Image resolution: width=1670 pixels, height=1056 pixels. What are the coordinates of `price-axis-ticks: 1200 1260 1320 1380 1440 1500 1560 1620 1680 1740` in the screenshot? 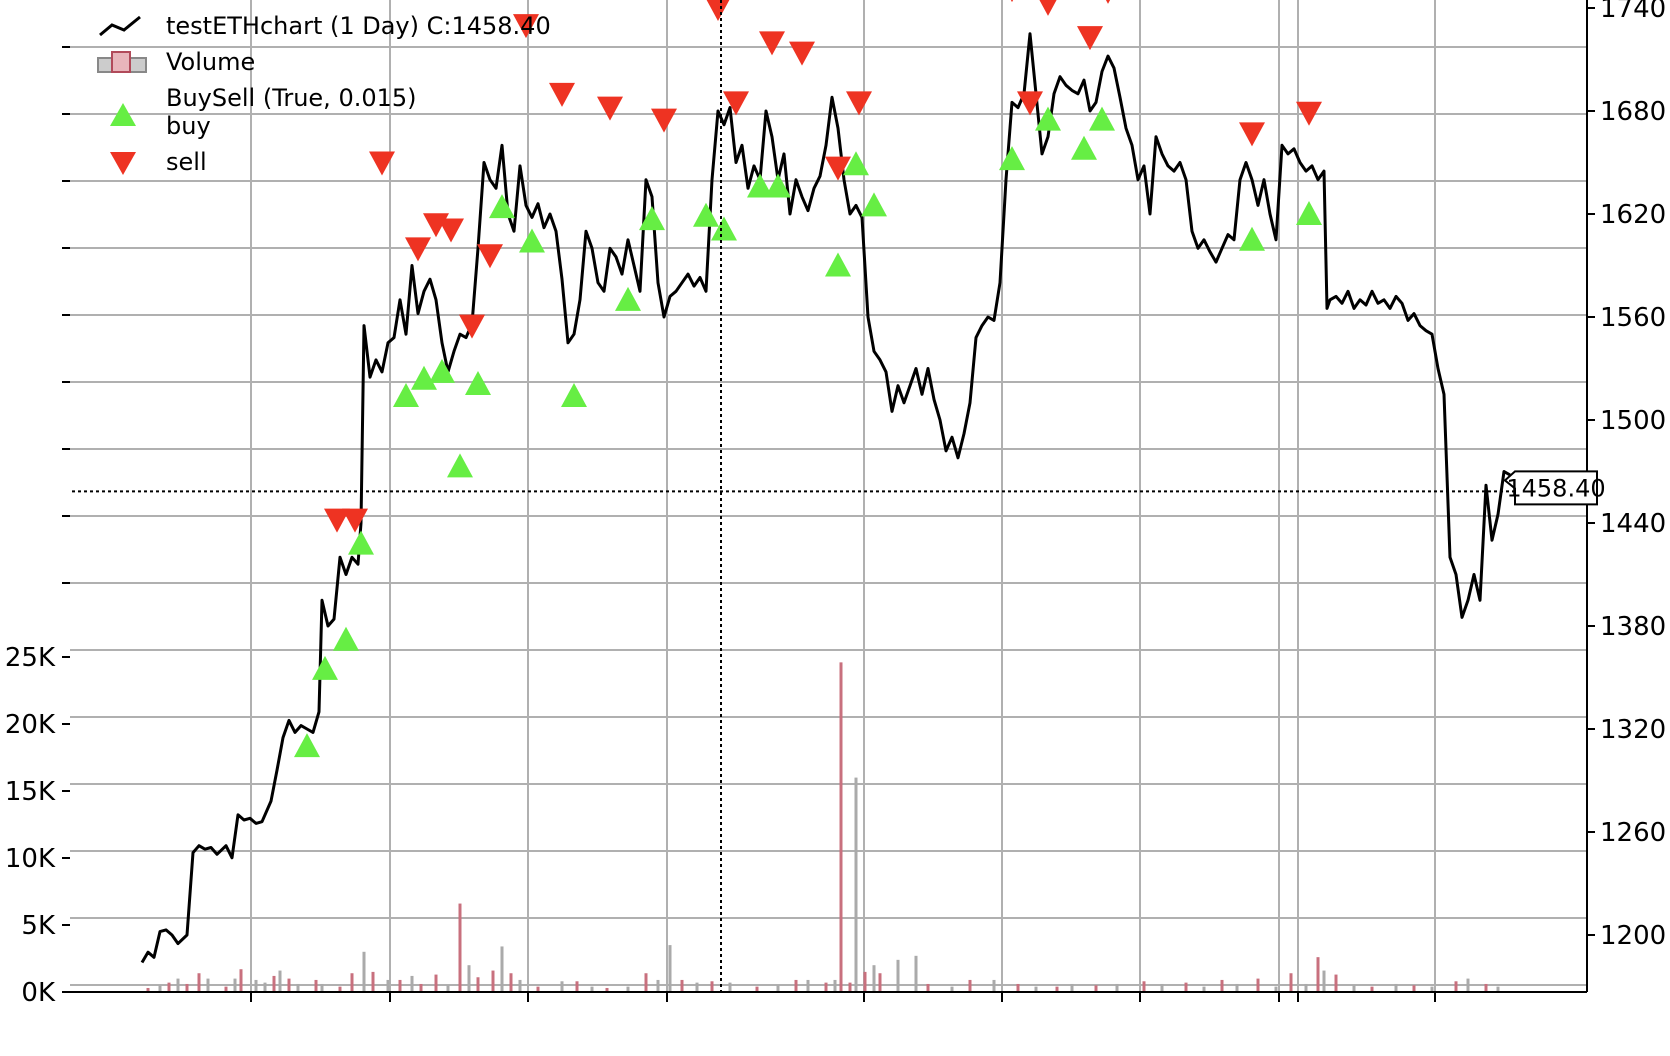 It's located at (1626, 475).